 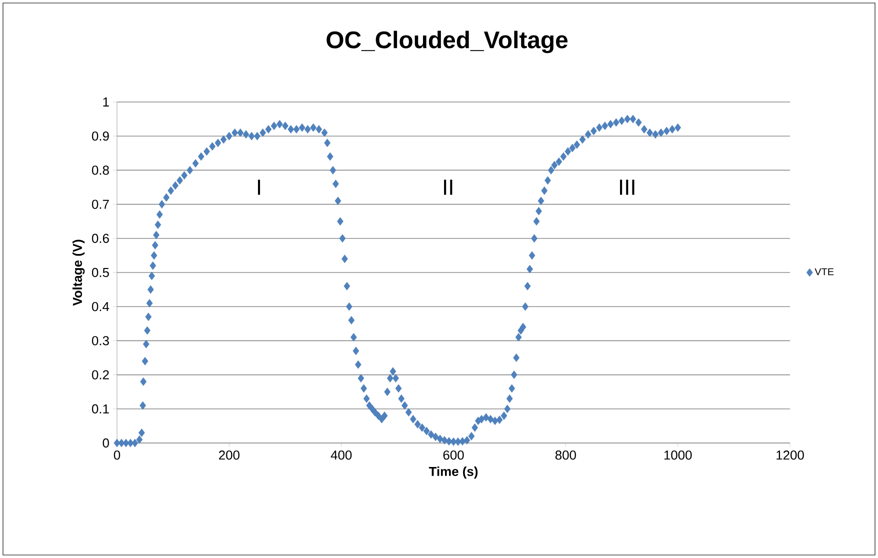 I want to click on y-tick-label: 0.3, so click(x=100, y=341).